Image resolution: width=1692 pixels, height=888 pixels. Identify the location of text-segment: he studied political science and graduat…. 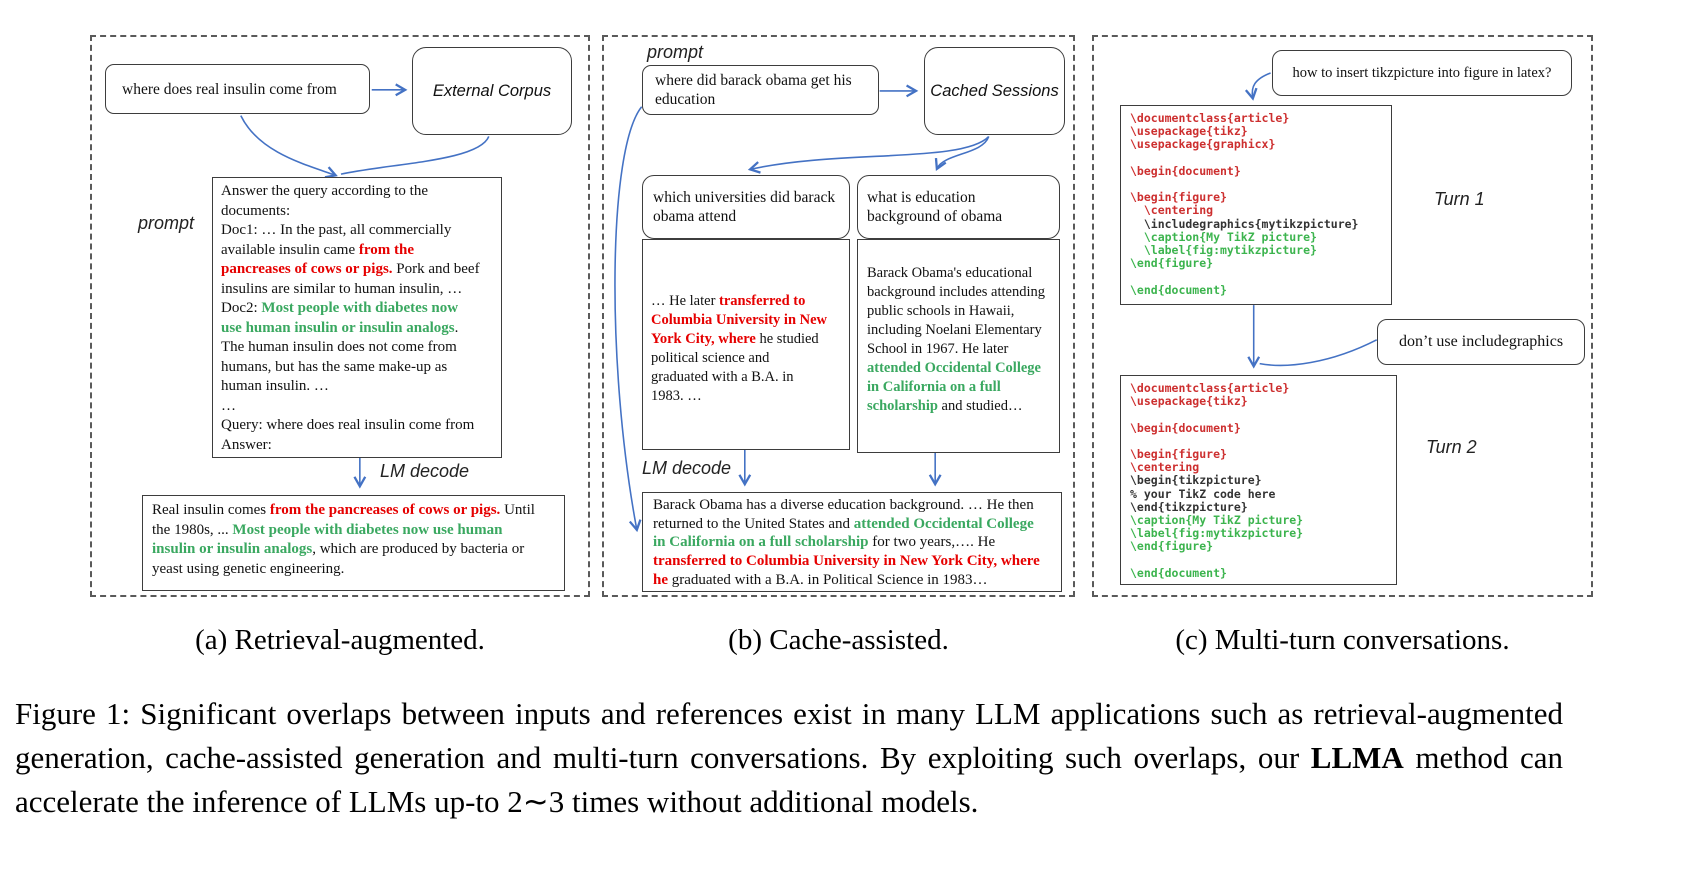
(735, 367).